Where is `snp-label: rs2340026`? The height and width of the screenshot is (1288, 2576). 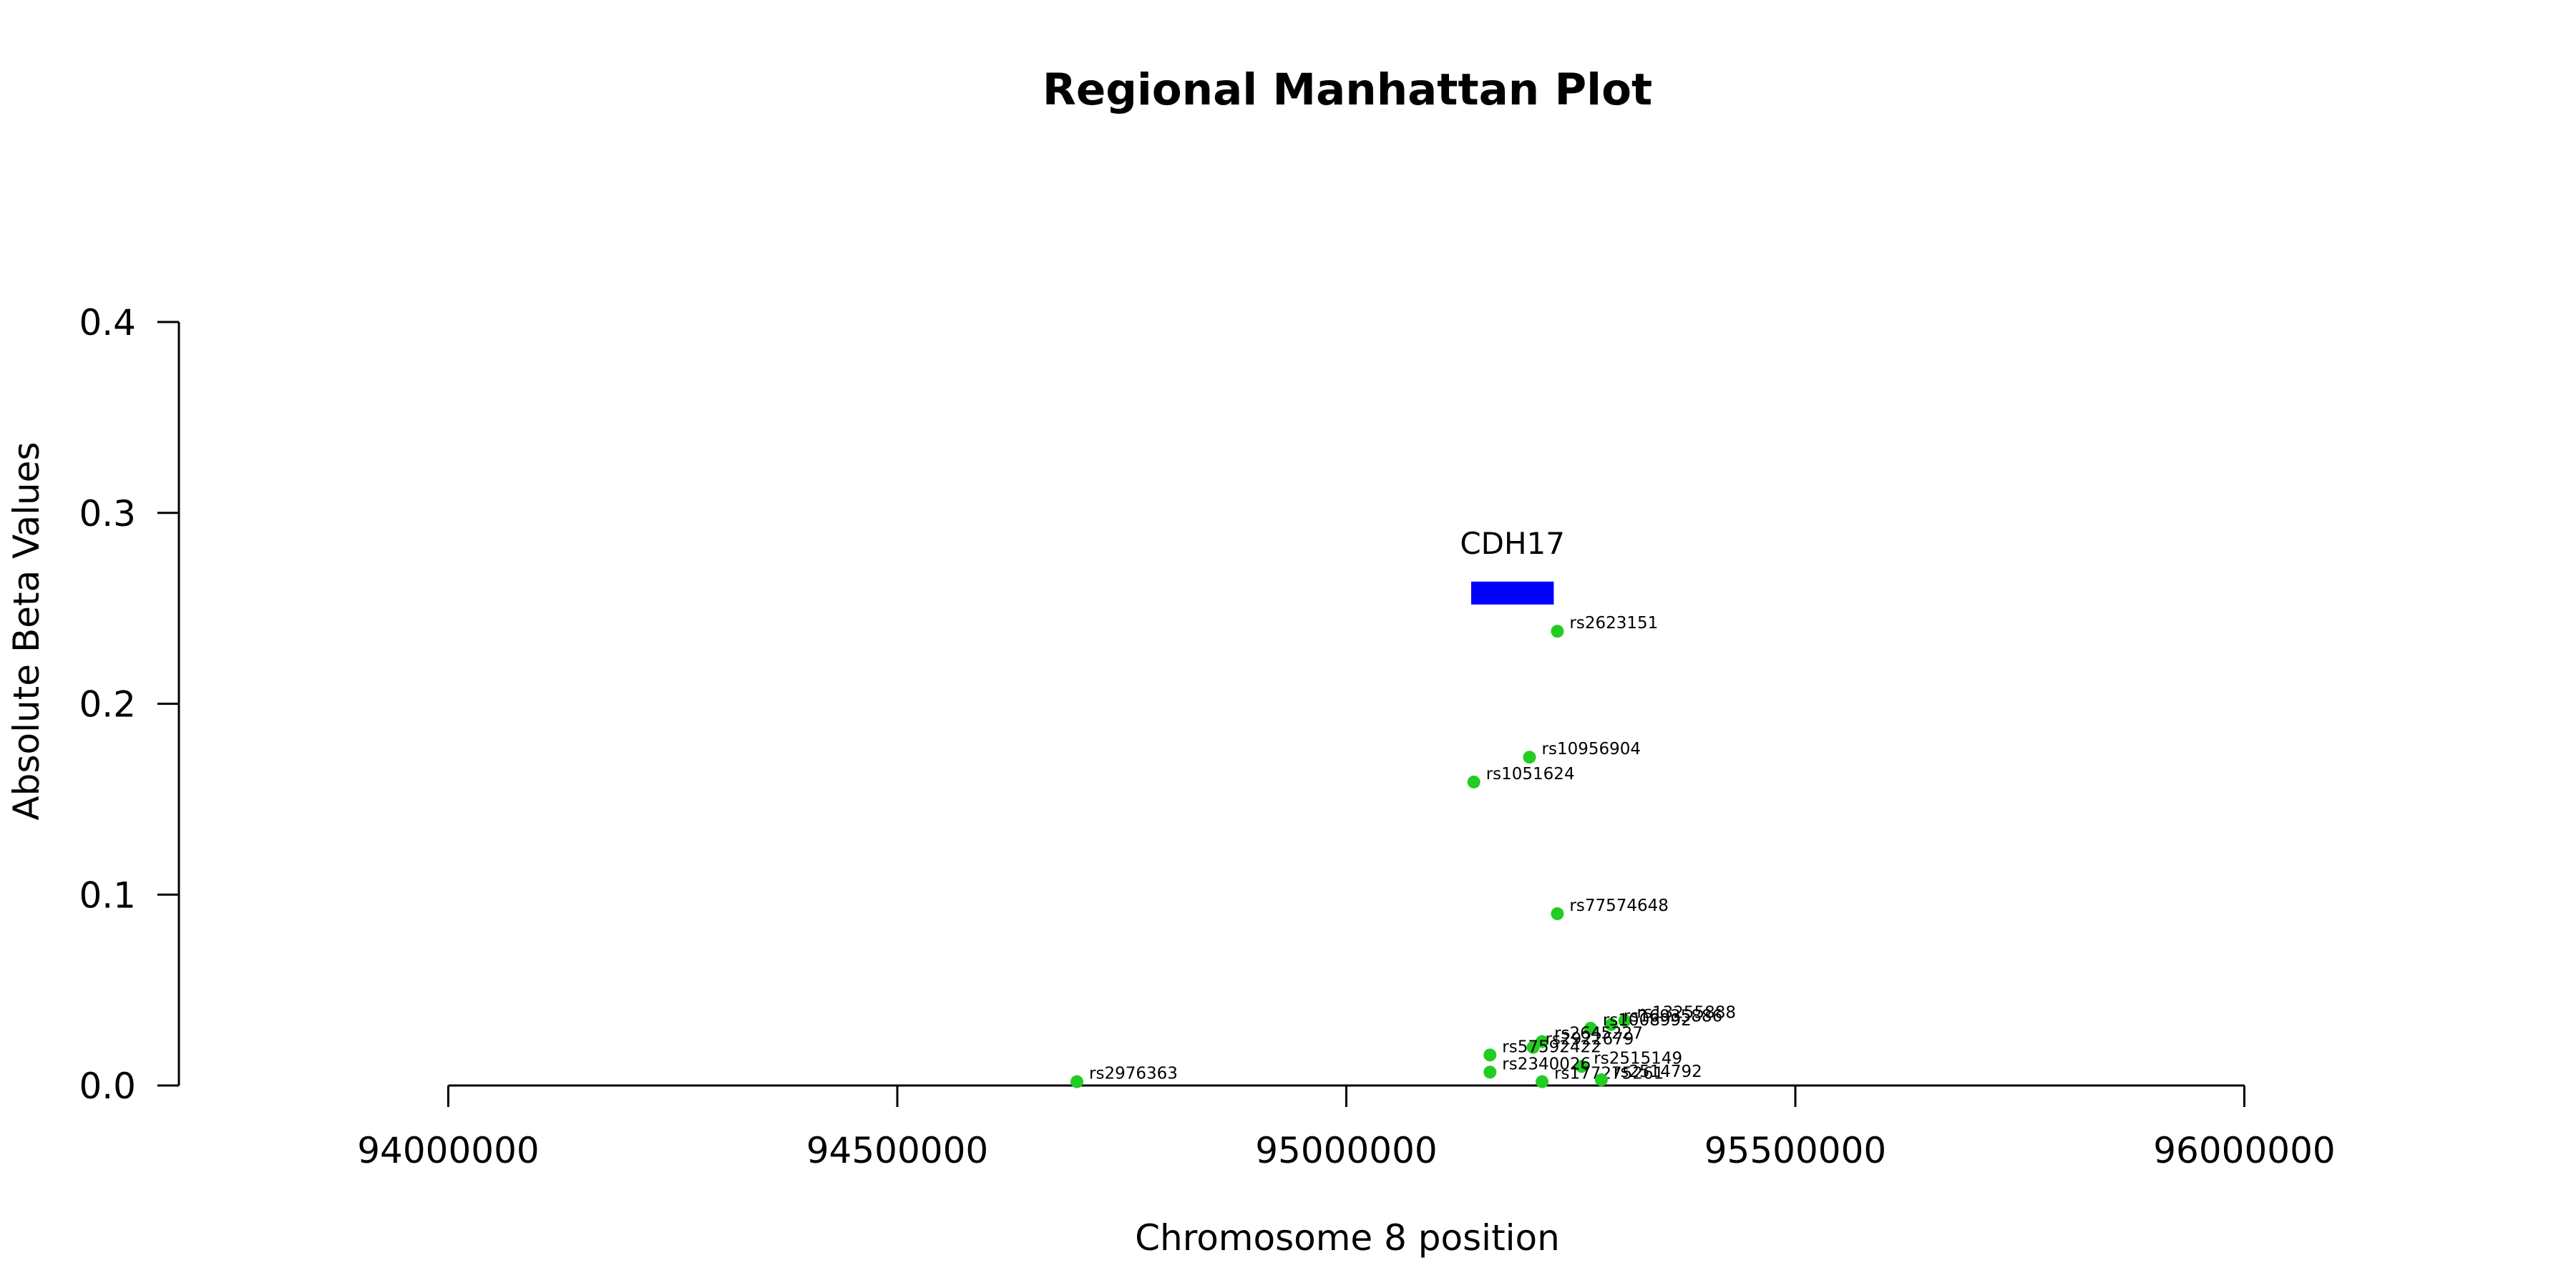 snp-label: rs2340026 is located at coordinates (1546, 1064).